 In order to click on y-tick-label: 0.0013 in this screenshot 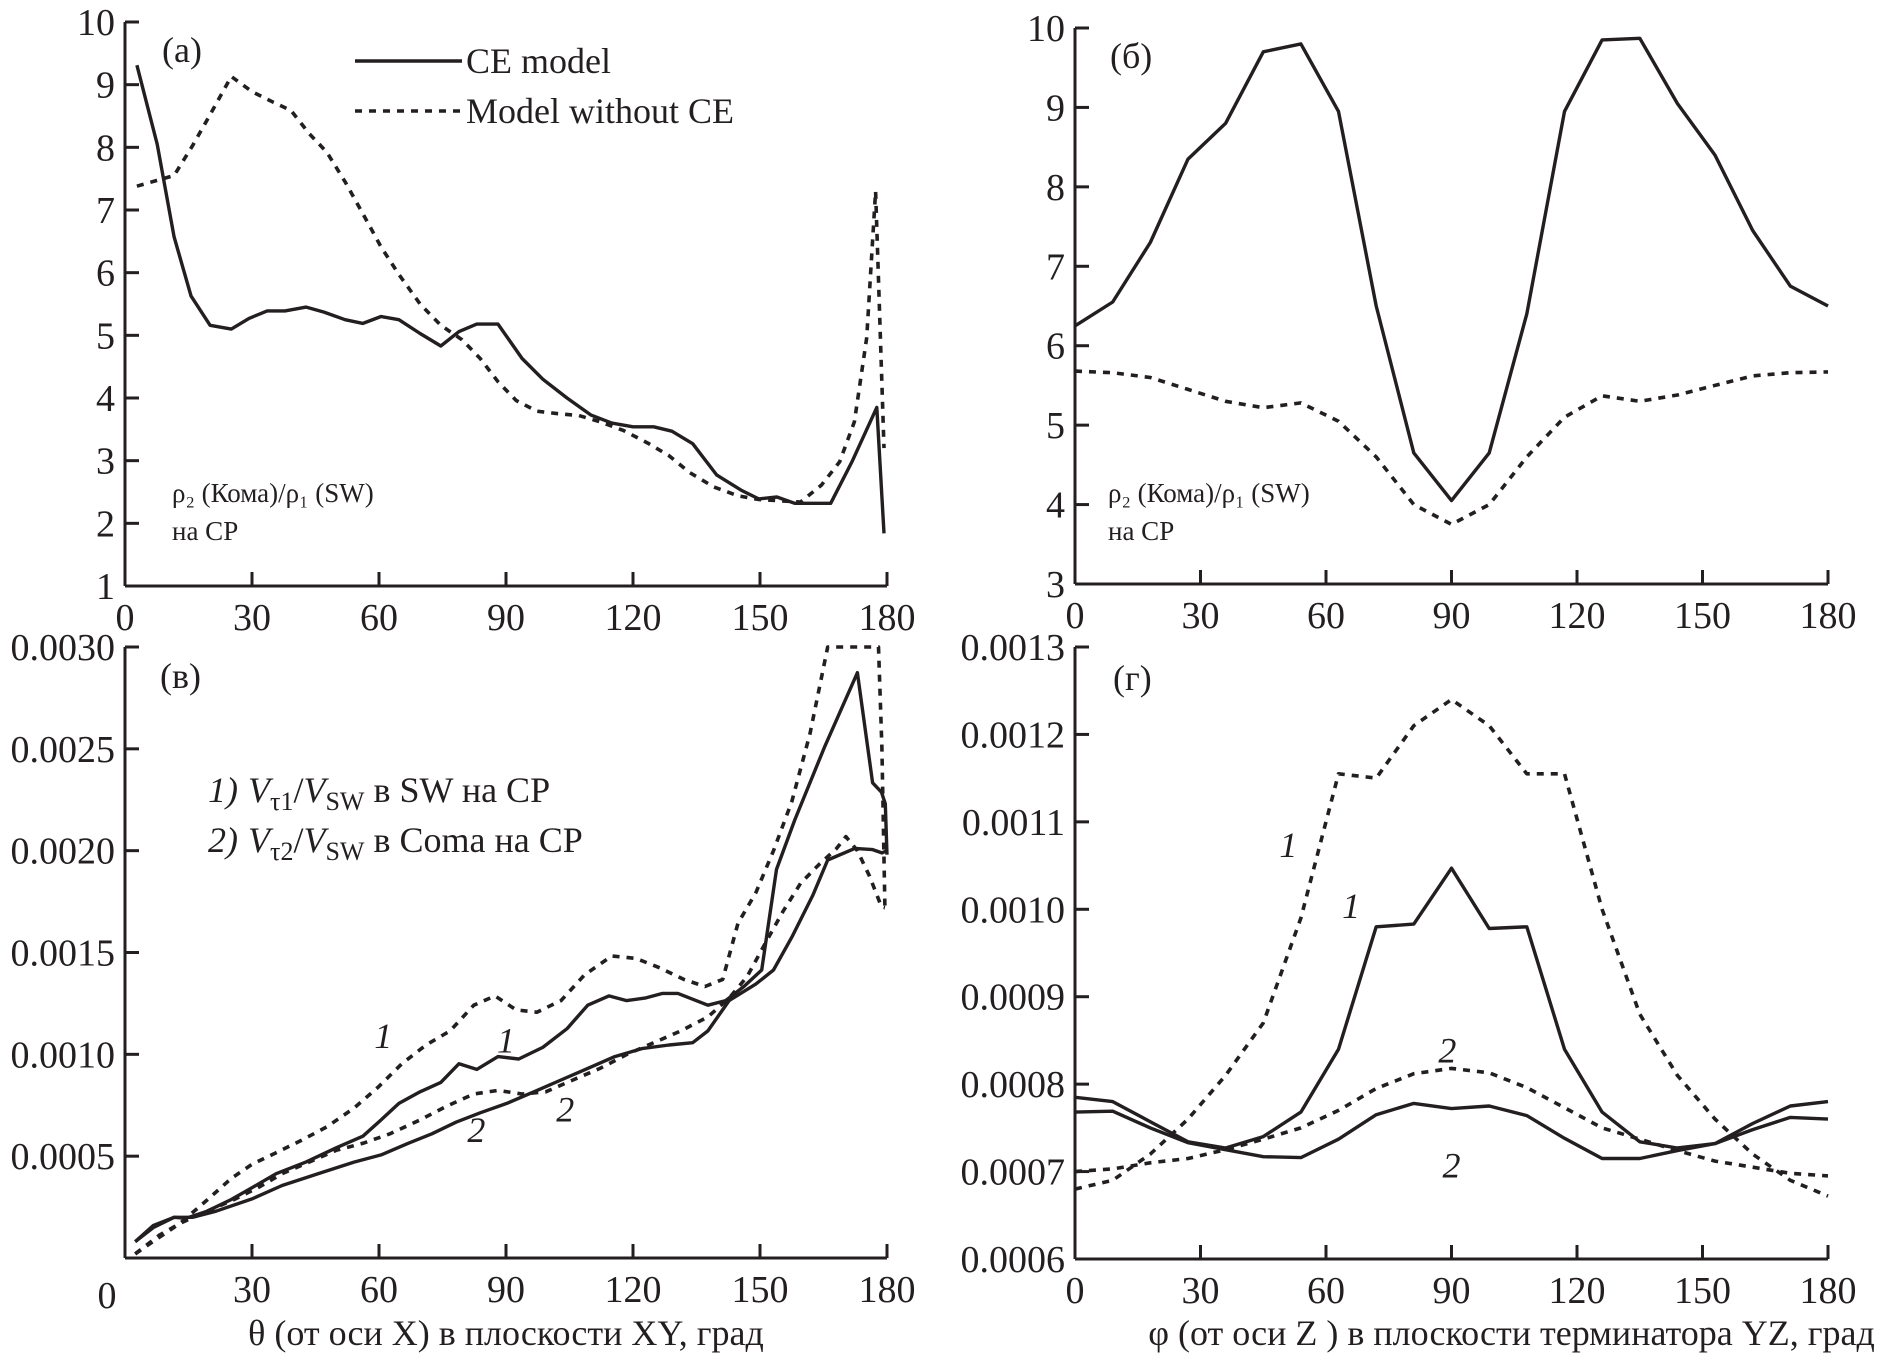, I will do `click(1013, 648)`.